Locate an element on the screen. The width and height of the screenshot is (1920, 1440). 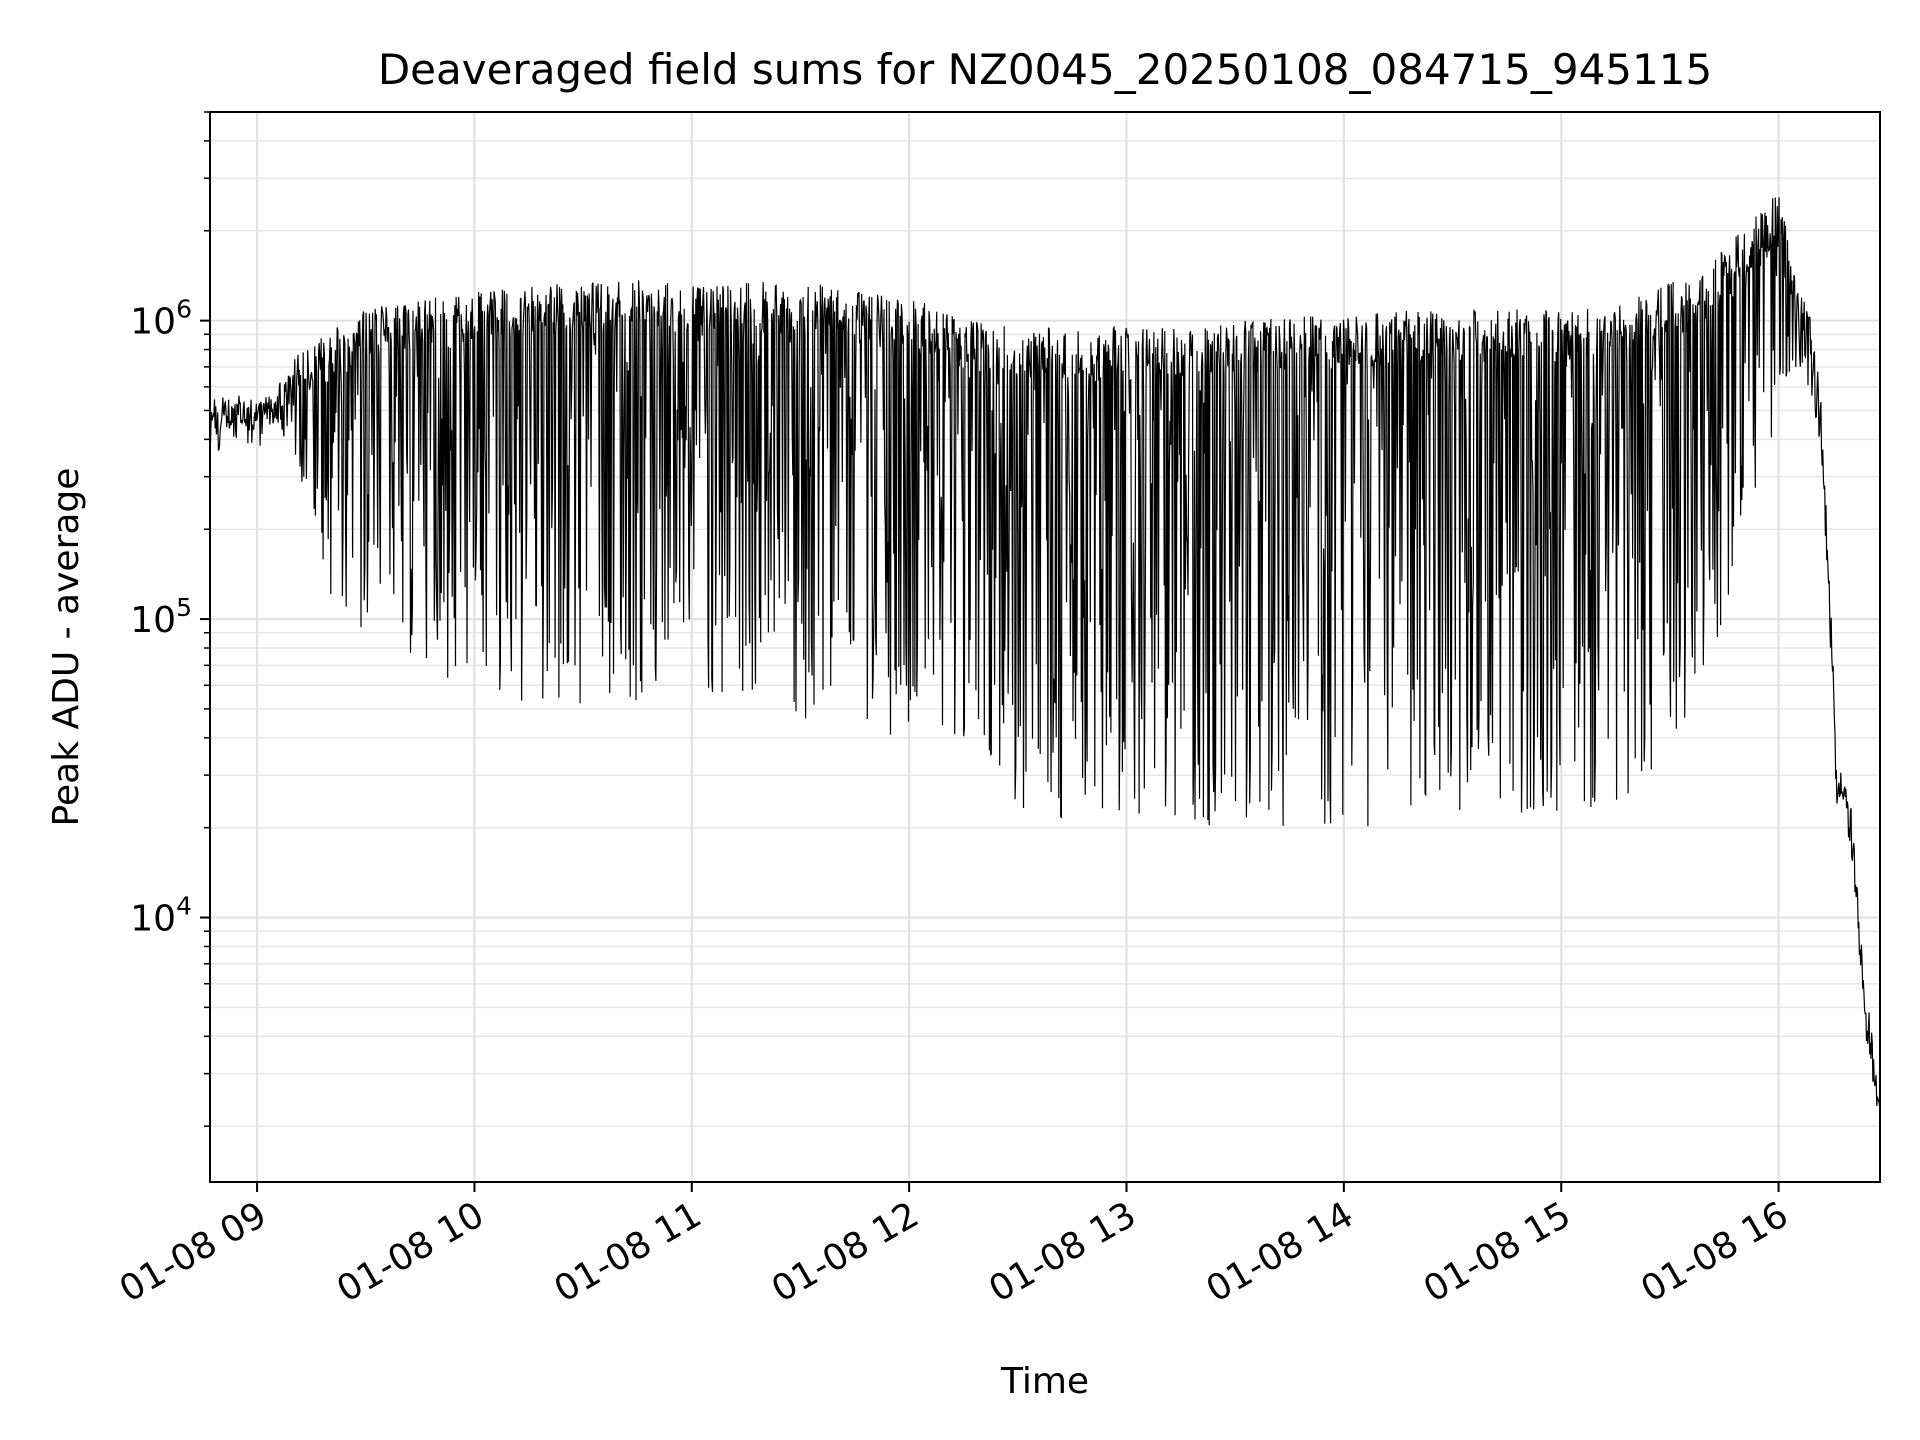
x-axis-label: Time is located at coordinates (1044, 1381).